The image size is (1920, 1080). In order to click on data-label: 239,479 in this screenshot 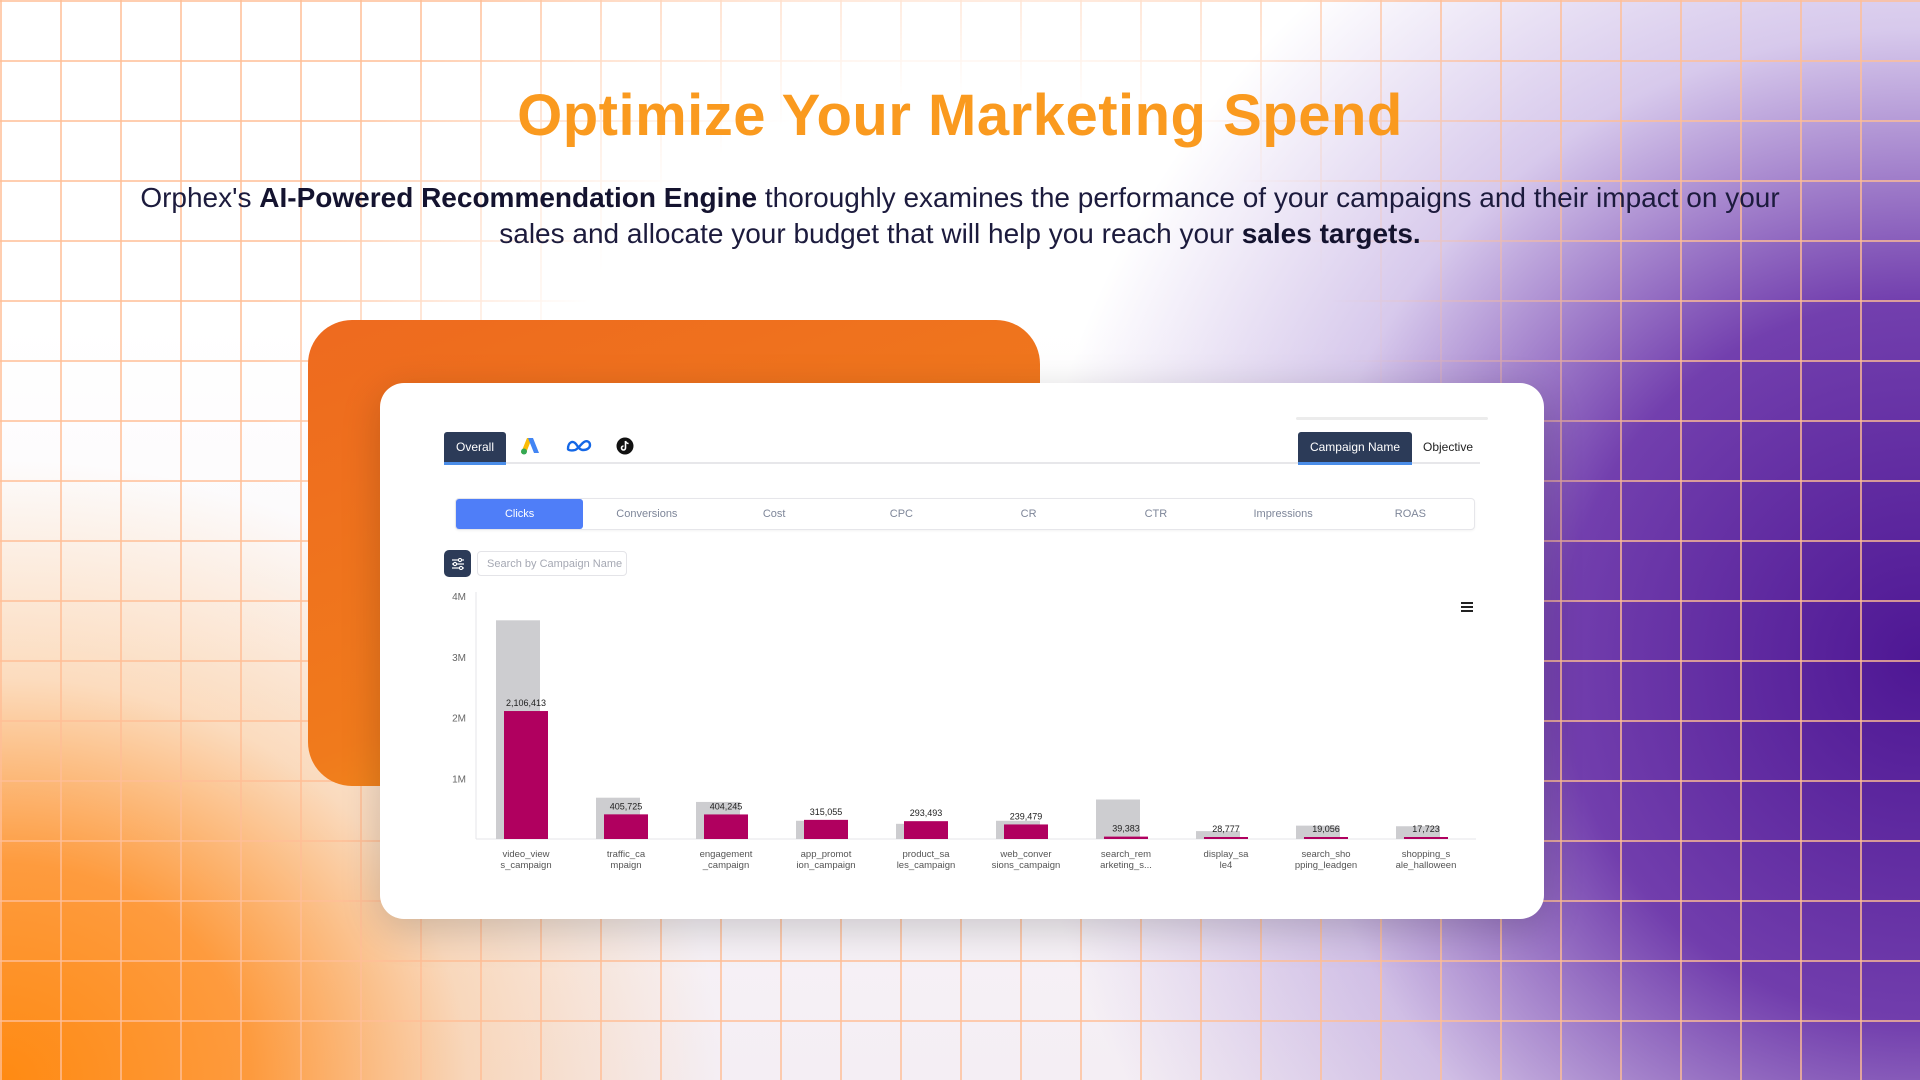, I will do `click(1026, 816)`.